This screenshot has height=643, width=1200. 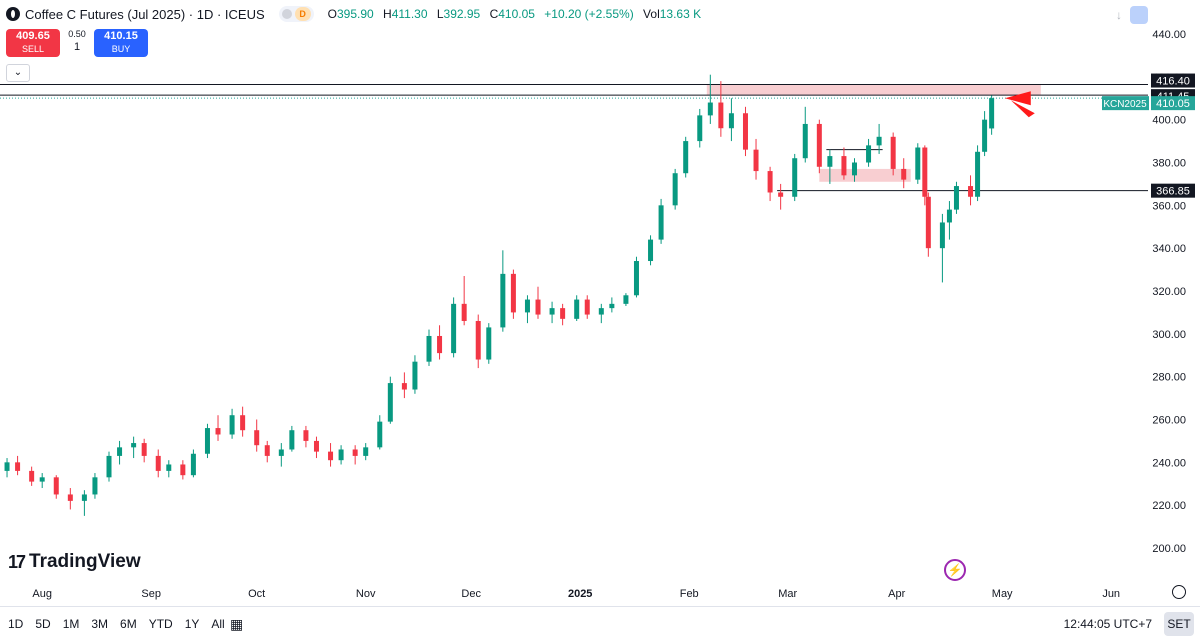 I want to click on status-dot-icon, so click(x=286, y=14).